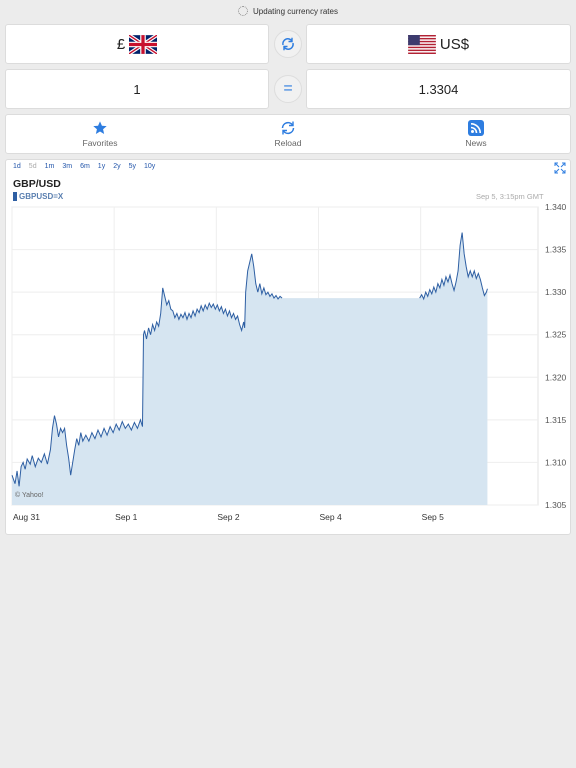 The image size is (576, 768). I want to click on range-1y: 1y, so click(101, 166).